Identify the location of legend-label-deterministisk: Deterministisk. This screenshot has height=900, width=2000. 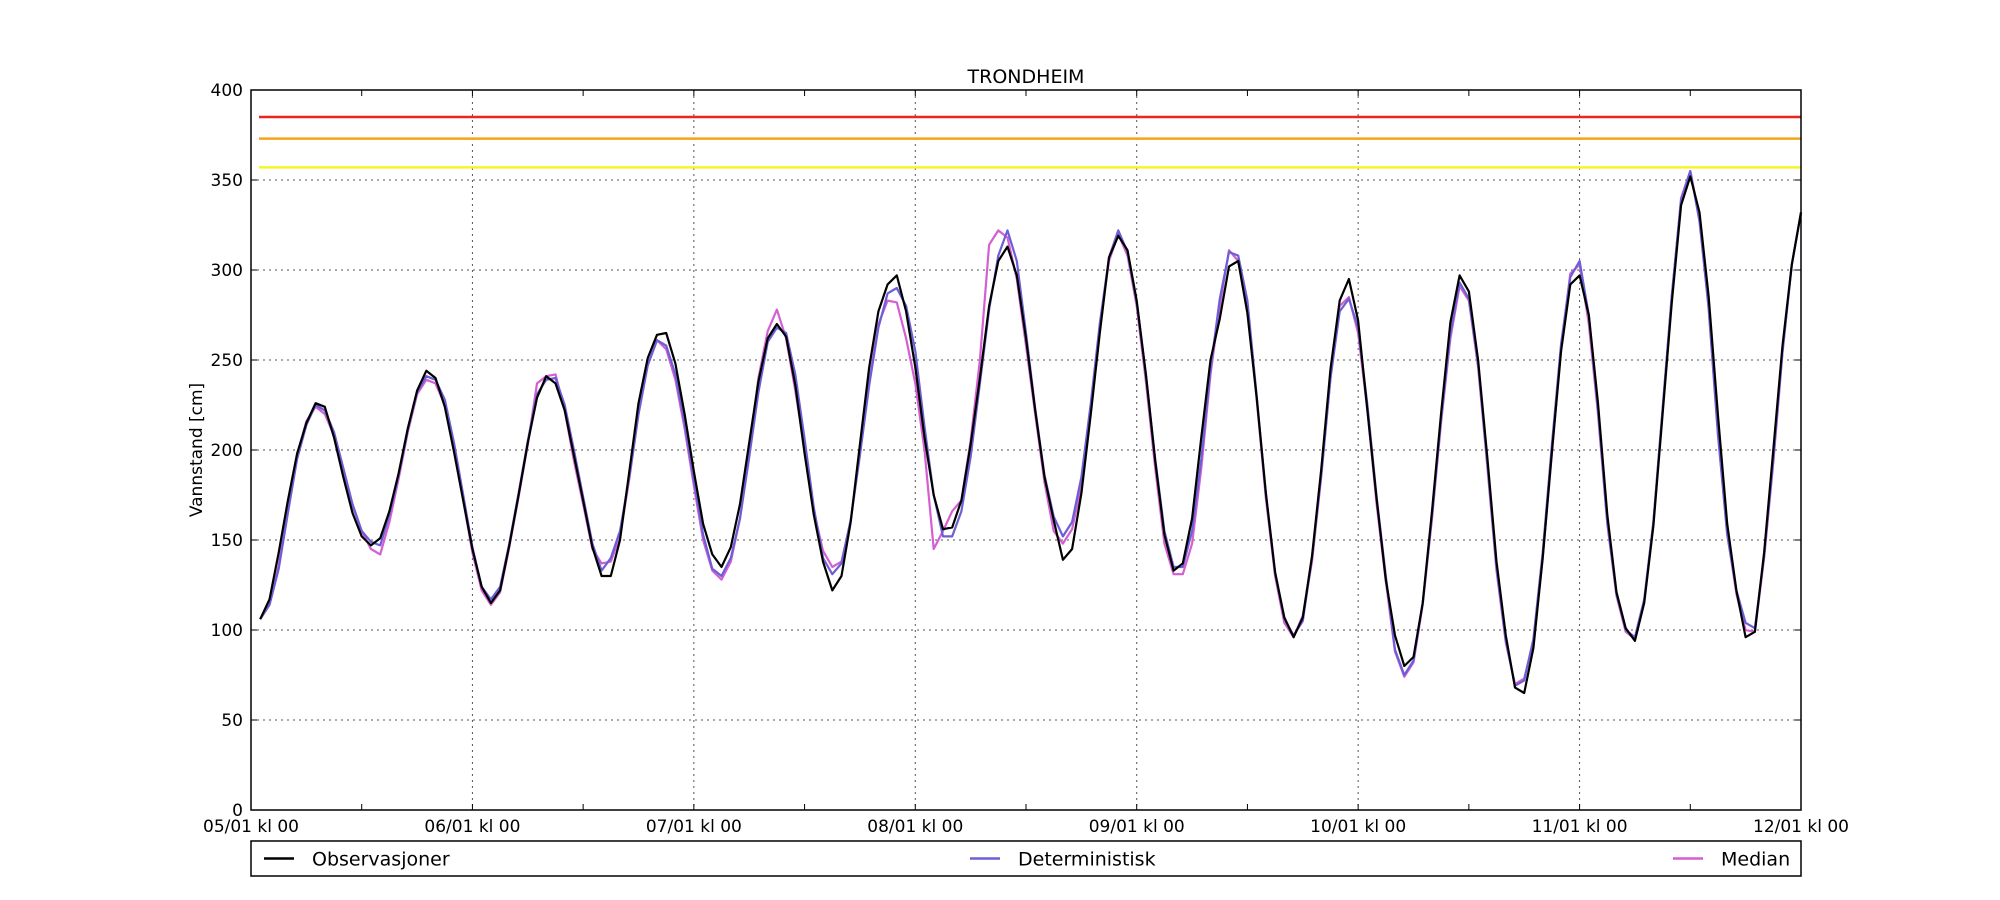
(1087, 860).